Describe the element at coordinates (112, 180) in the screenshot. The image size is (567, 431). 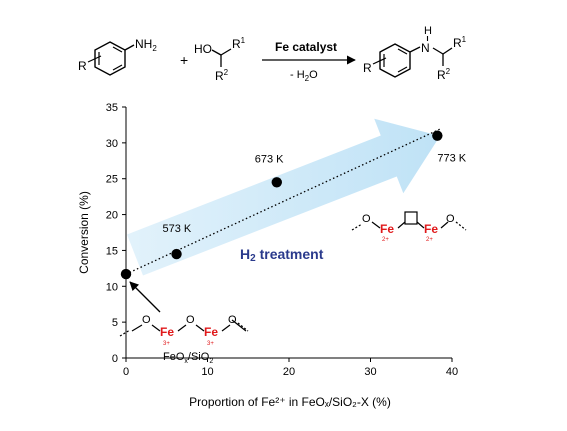
I see `y-tick-label: 25` at that location.